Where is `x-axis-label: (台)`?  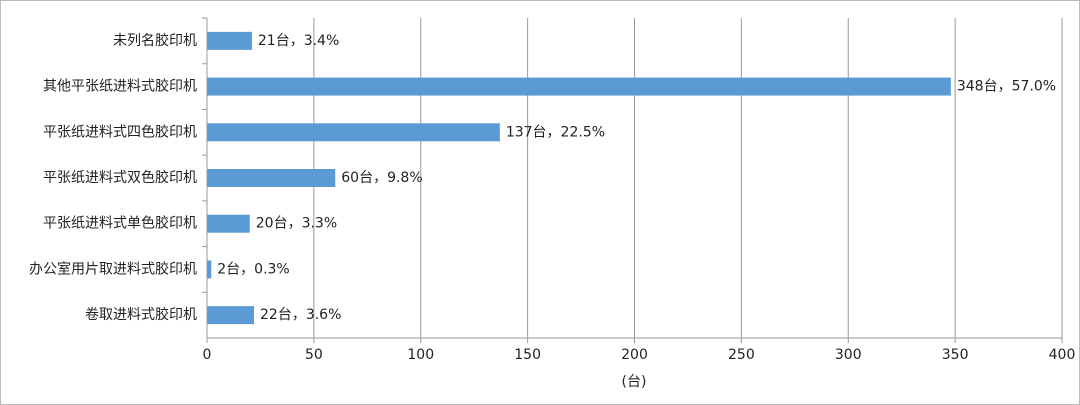
x-axis-label: (台) is located at coordinates (634, 382).